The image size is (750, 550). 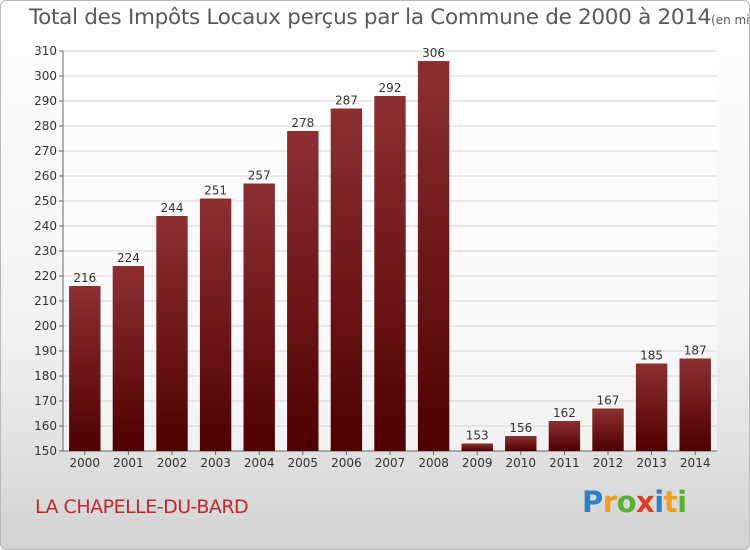 What do you see at coordinates (390, 463) in the screenshot?
I see `x-tick-label: 2007` at bounding box center [390, 463].